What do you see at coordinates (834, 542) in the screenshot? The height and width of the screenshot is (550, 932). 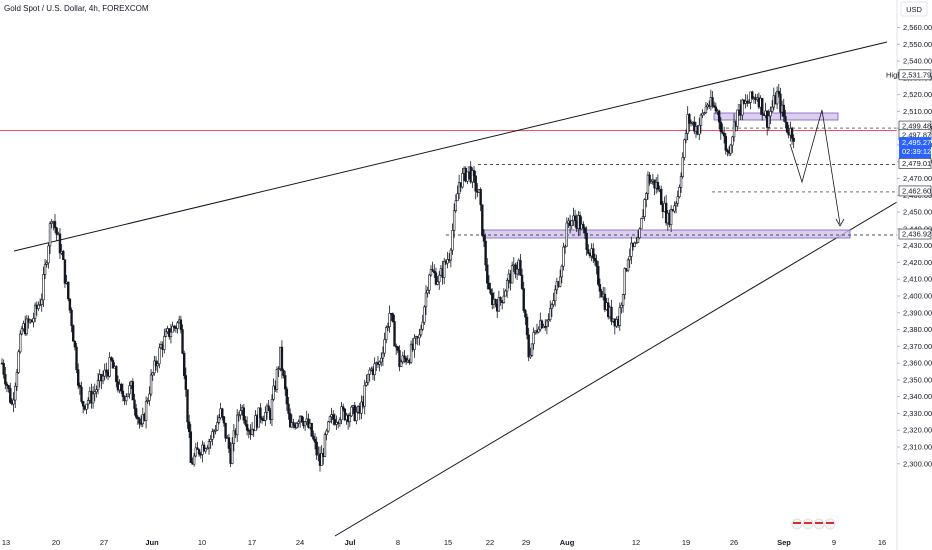 I see `time-tick-label: 9` at bounding box center [834, 542].